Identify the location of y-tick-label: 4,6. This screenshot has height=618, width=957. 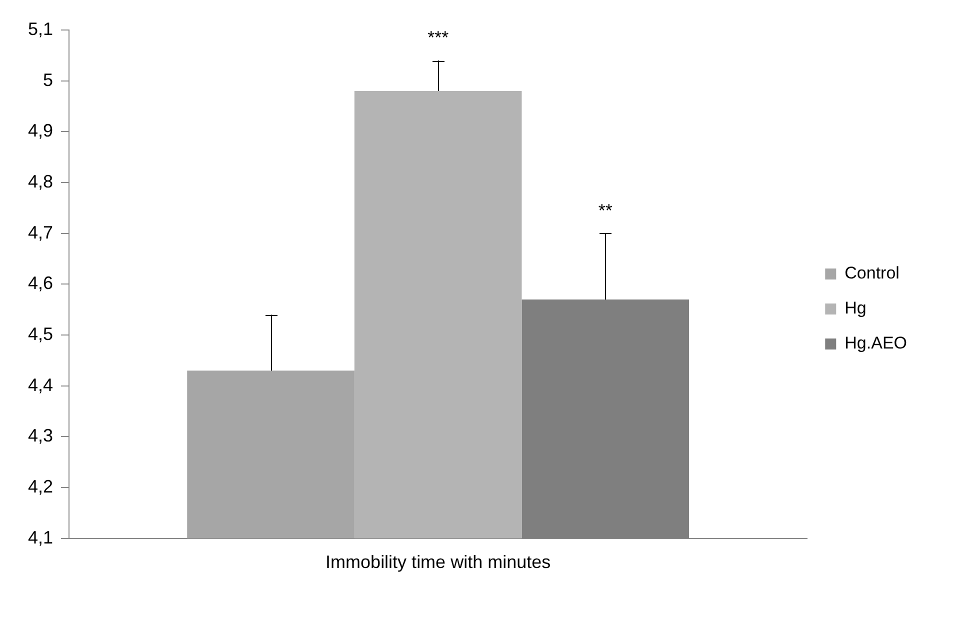
(41, 283).